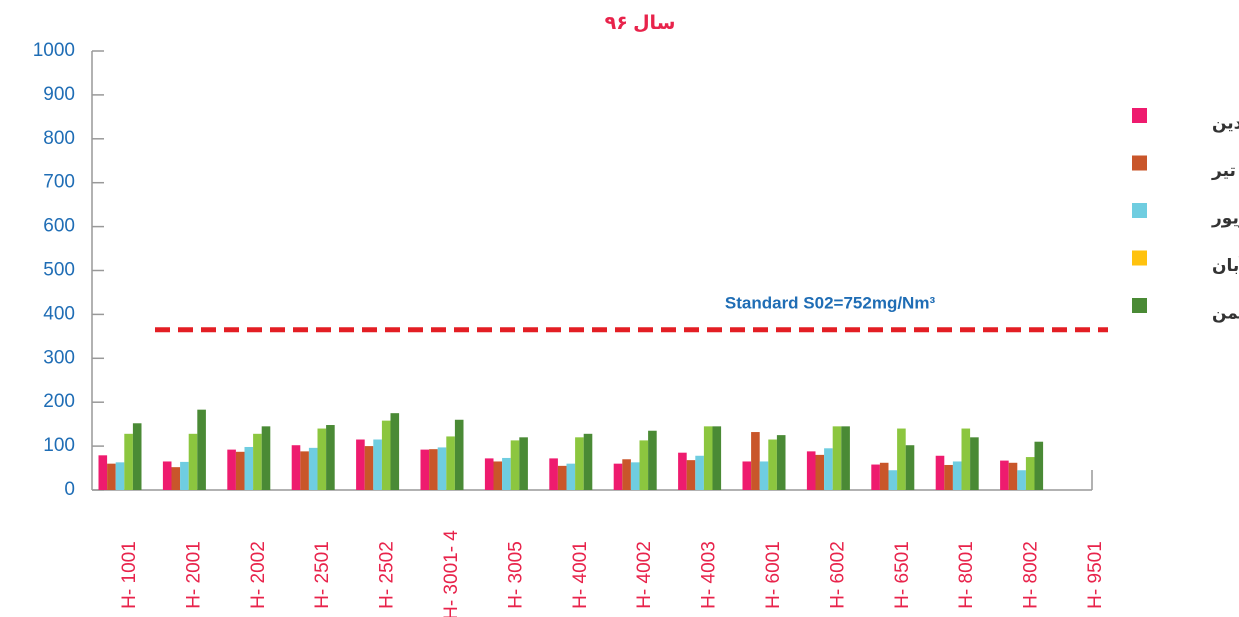  What do you see at coordinates (830, 302) in the screenshot?
I see `threshold-label: Standard S02=752mg/Nm³` at bounding box center [830, 302].